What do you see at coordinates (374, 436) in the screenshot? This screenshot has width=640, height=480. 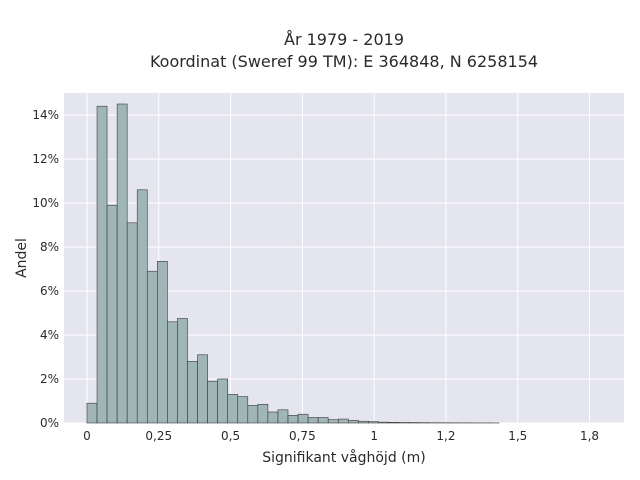 I see `x-tick-label-4: 1` at bounding box center [374, 436].